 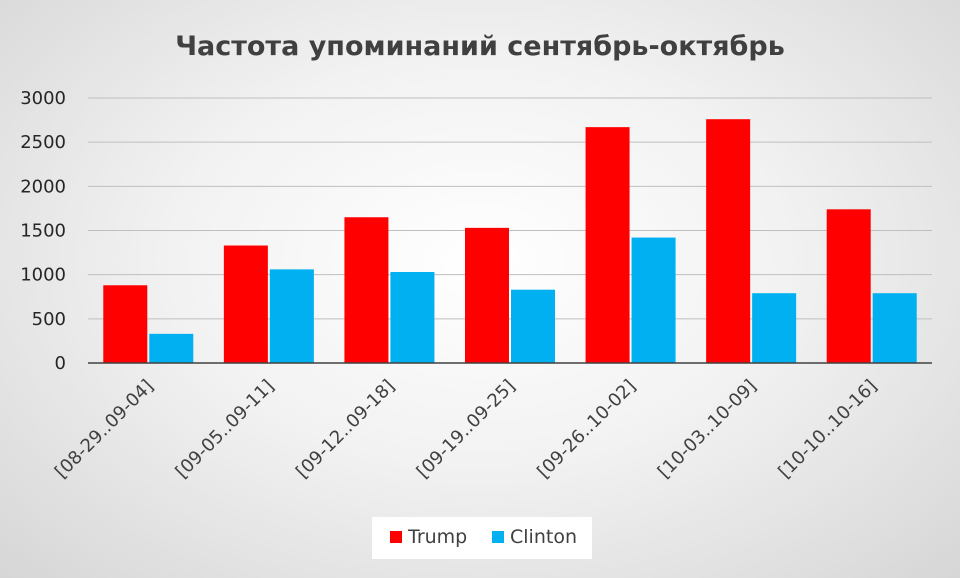 I want to click on y-tick-label: 500, so click(x=49, y=319).